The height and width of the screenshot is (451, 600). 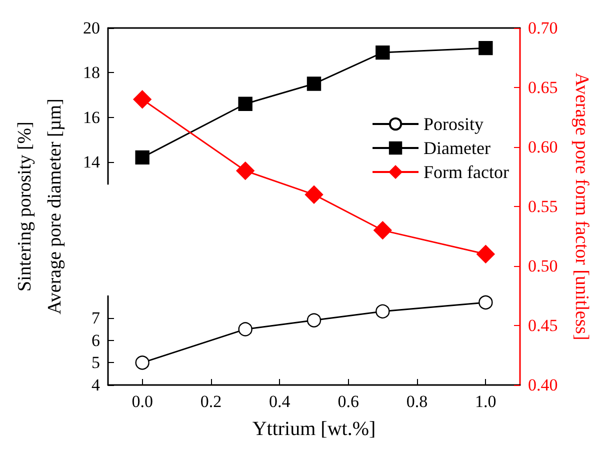 I want to click on y2-axis-title: Average pore form factor [unitless], so click(x=581, y=206).